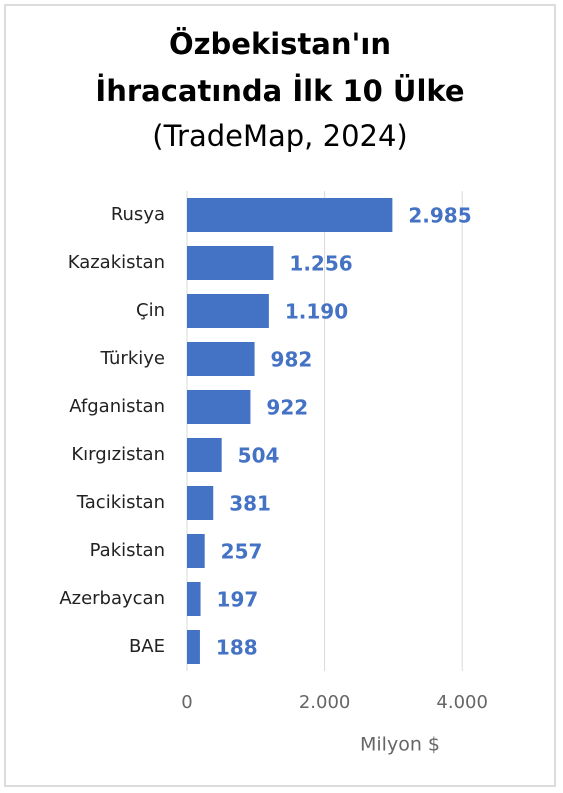 The image size is (563, 793). I want to click on chart-title: Özbekistan'ın, so click(280, 44).